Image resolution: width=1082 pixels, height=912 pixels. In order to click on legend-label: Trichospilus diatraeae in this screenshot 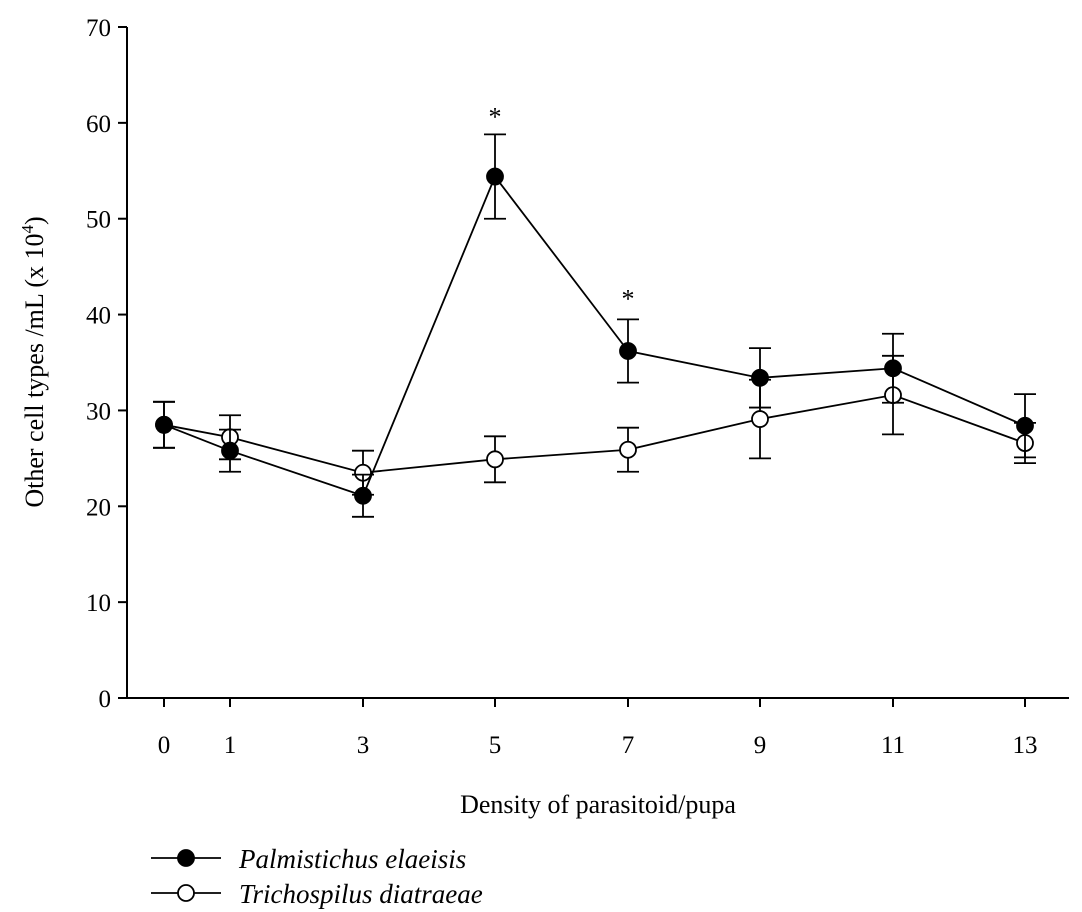, I will do `click(361, 894)`.